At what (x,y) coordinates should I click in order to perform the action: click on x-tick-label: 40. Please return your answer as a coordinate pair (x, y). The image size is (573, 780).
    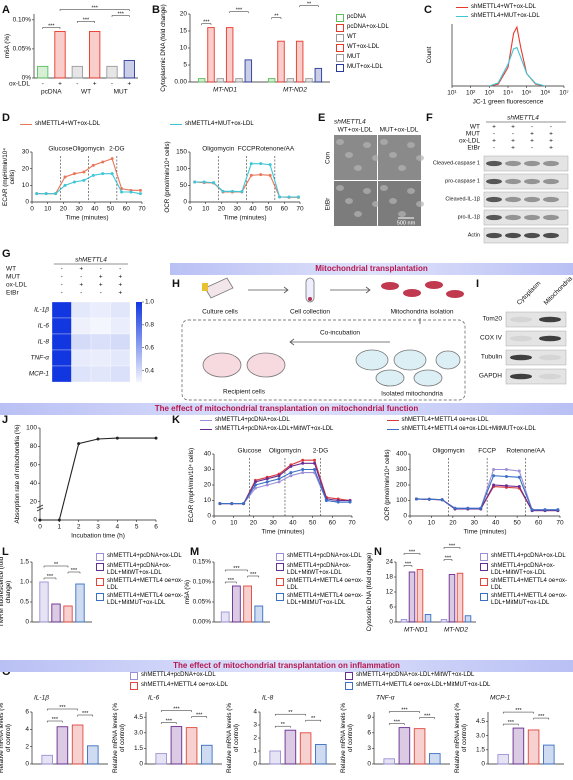
    Looking at the image, I should click on (496, 523).